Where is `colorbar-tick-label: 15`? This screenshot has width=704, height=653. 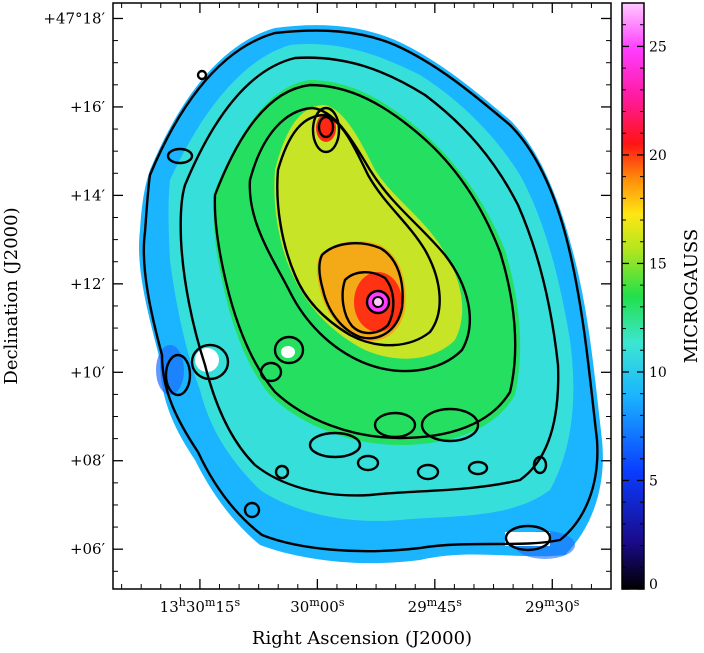 colorbar-tick-label: 15 is located at coordinates (658, 264).